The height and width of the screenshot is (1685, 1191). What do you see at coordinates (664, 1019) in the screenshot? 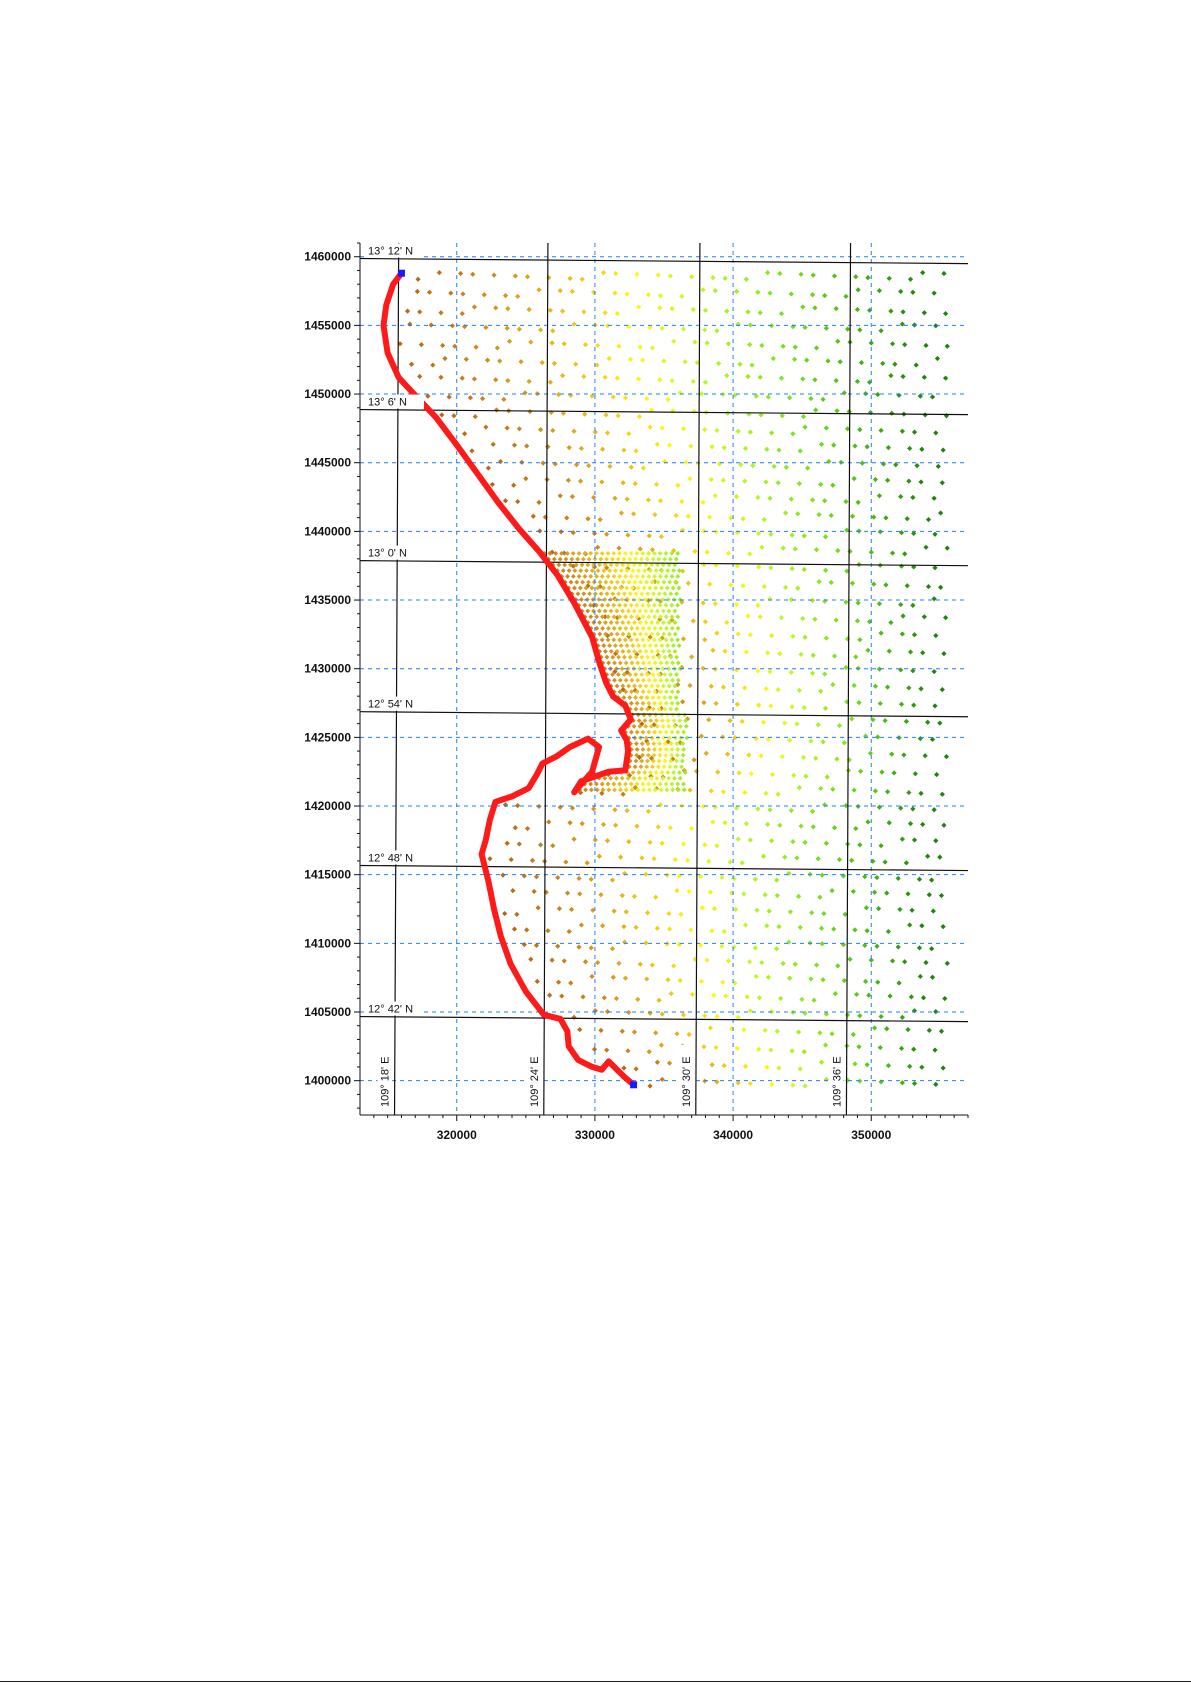
I see `latitude-line` at bounding box center [664, 1019].